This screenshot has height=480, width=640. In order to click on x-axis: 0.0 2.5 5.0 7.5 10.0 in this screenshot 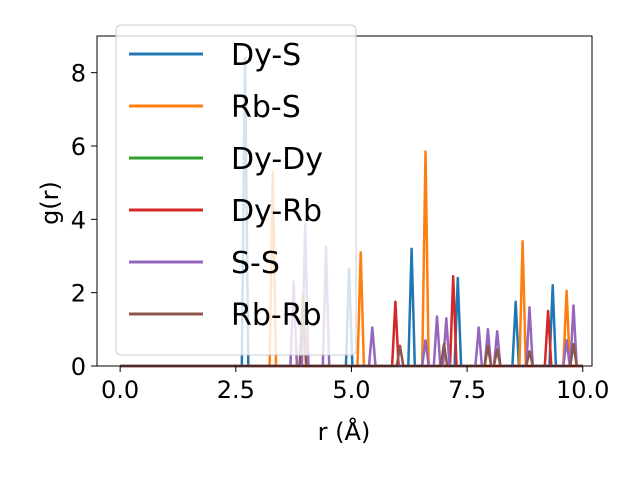, I will do `click(355, 385)`.